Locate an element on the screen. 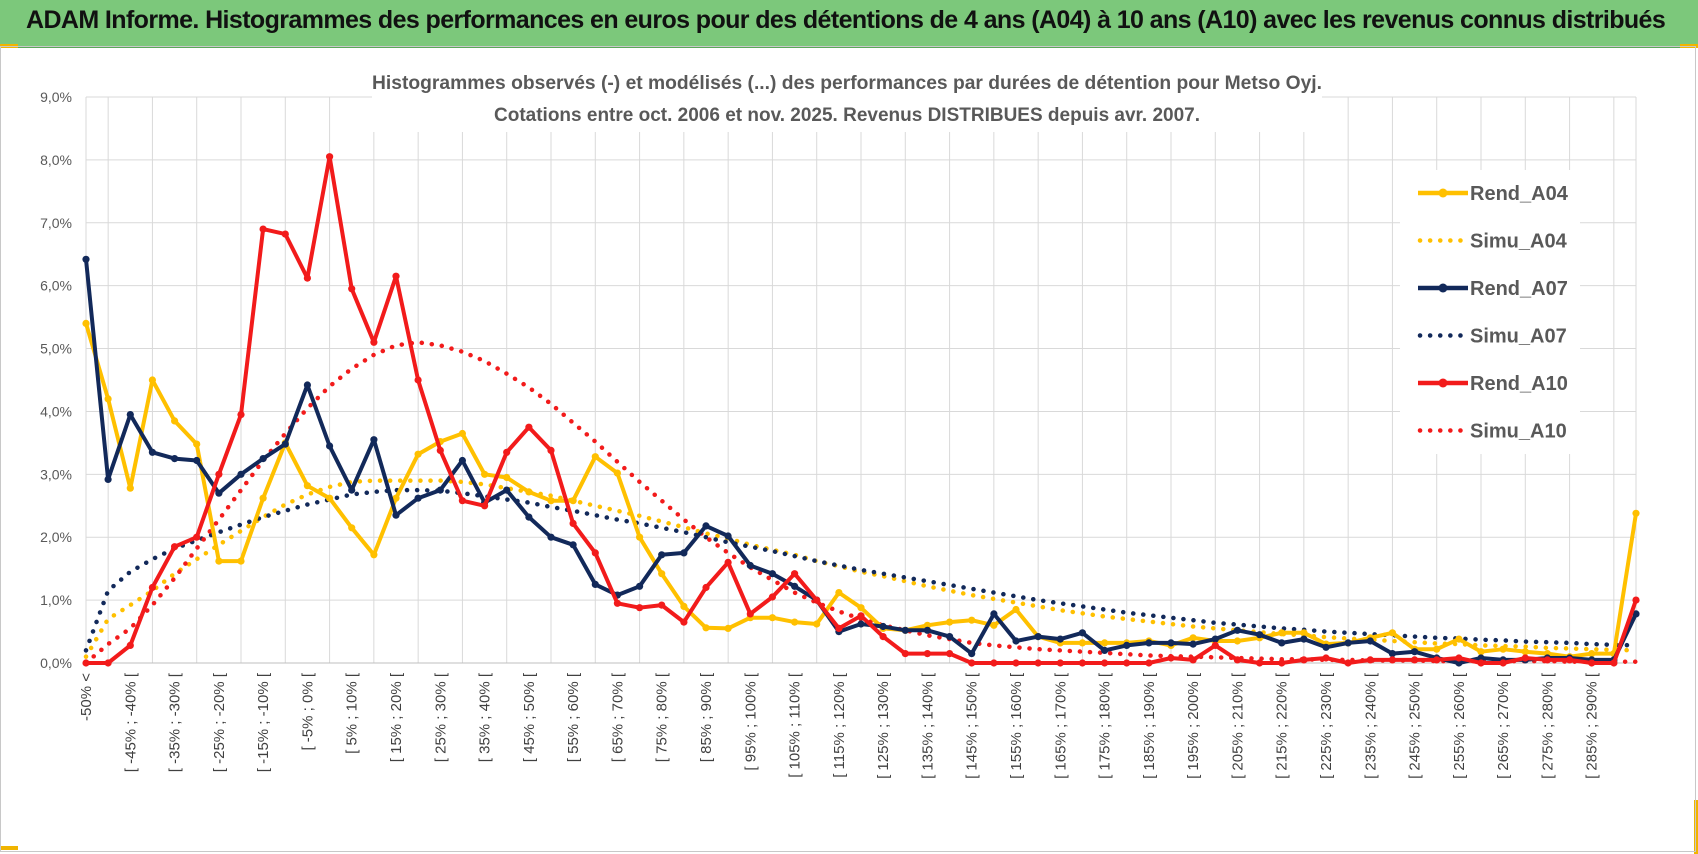  corner-mark-bottom-left is located at coordinates (9, 848).